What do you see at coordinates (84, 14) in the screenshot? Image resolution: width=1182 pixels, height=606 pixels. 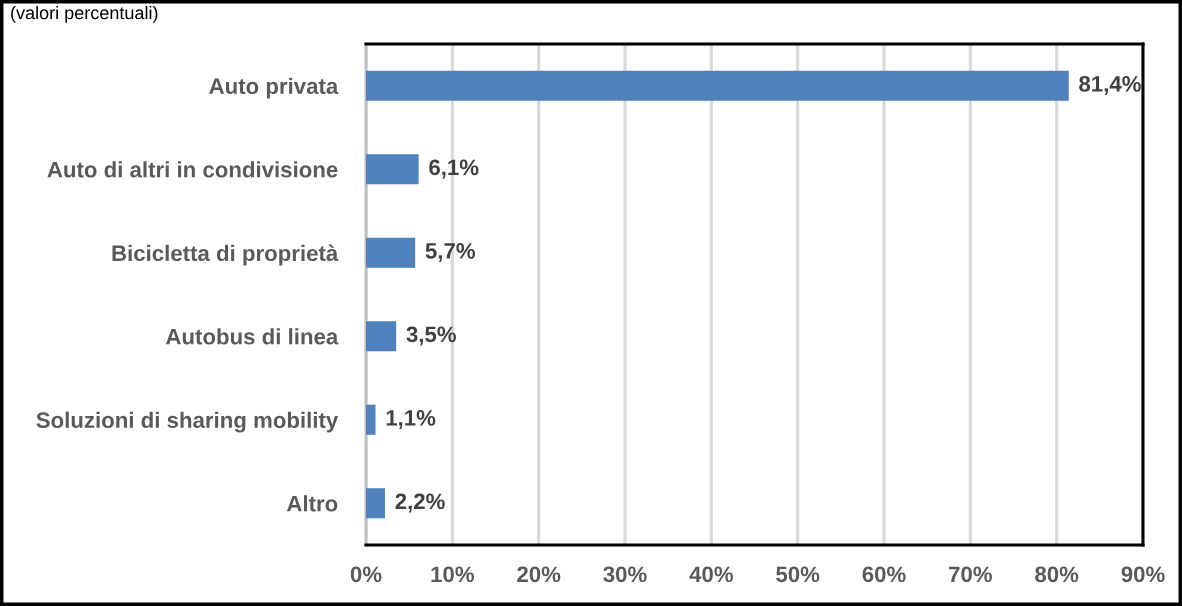 I see `text: (valori percentuali)` at bounding box center [84, 14].